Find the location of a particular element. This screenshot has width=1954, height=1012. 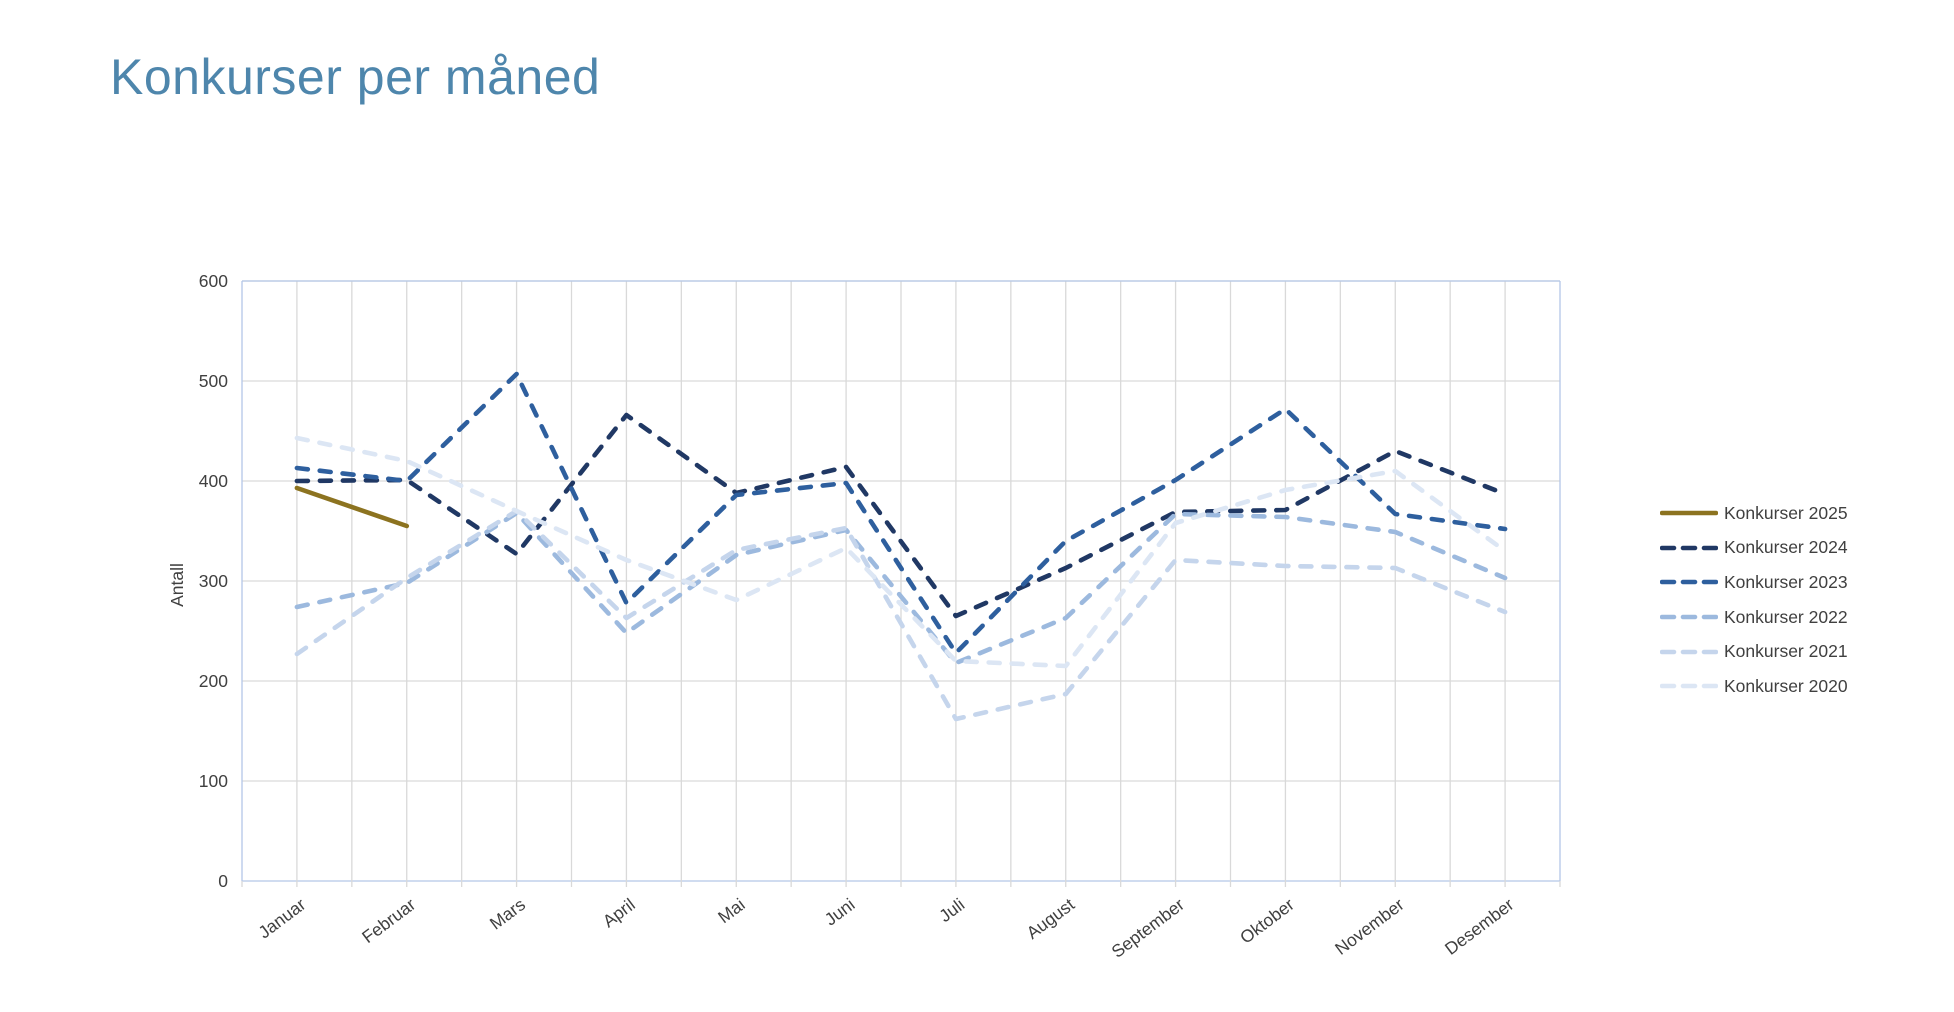

legend-item-konkurser-2025: Konkurser 2025 is located at coordinates (1754, 513).